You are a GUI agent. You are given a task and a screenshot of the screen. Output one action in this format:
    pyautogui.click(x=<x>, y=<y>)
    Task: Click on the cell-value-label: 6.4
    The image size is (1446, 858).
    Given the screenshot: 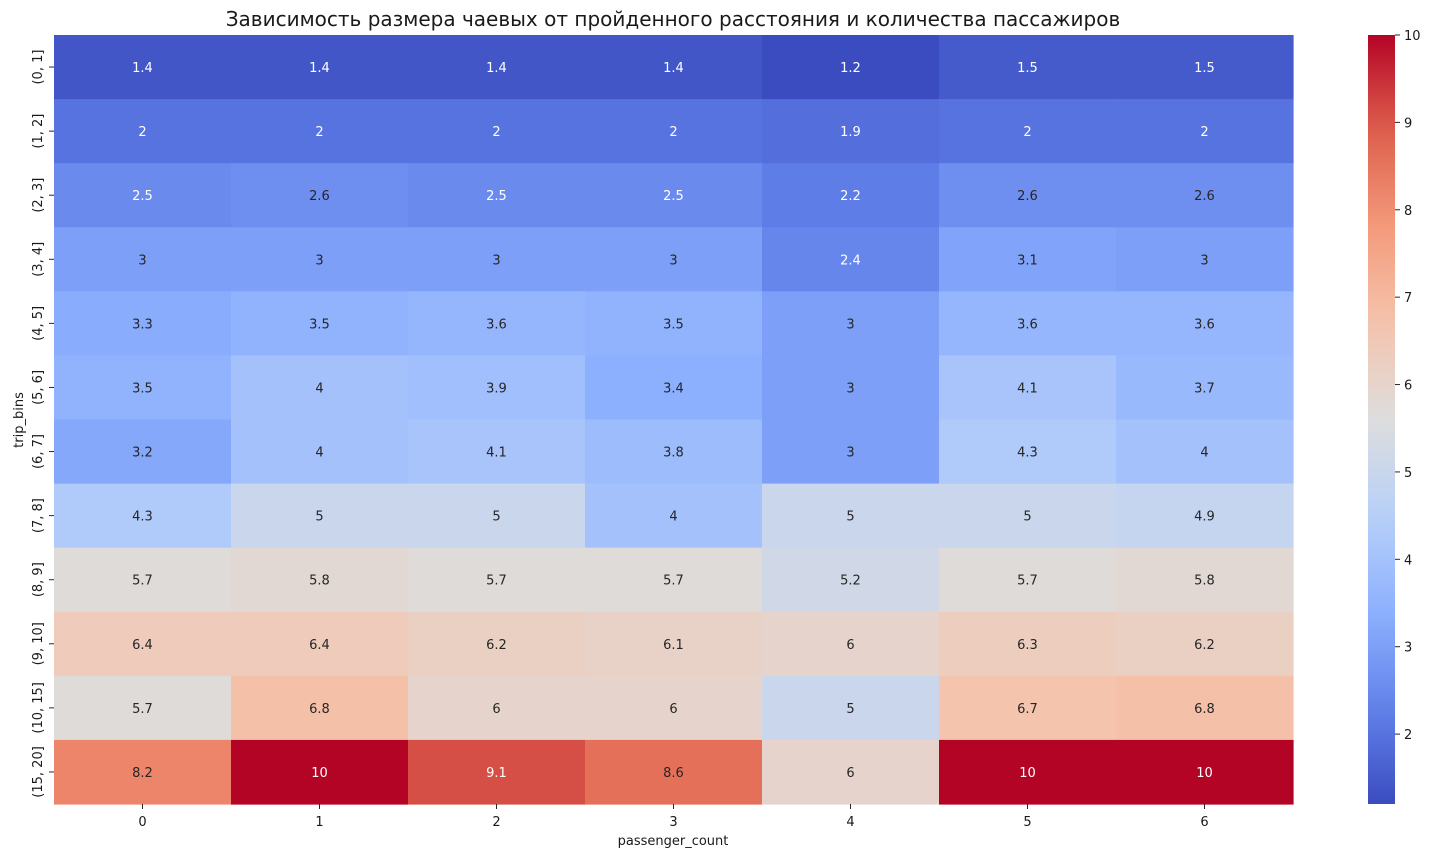 What is the action you would take?
    pyautogui.click(x=319, y=645)
    